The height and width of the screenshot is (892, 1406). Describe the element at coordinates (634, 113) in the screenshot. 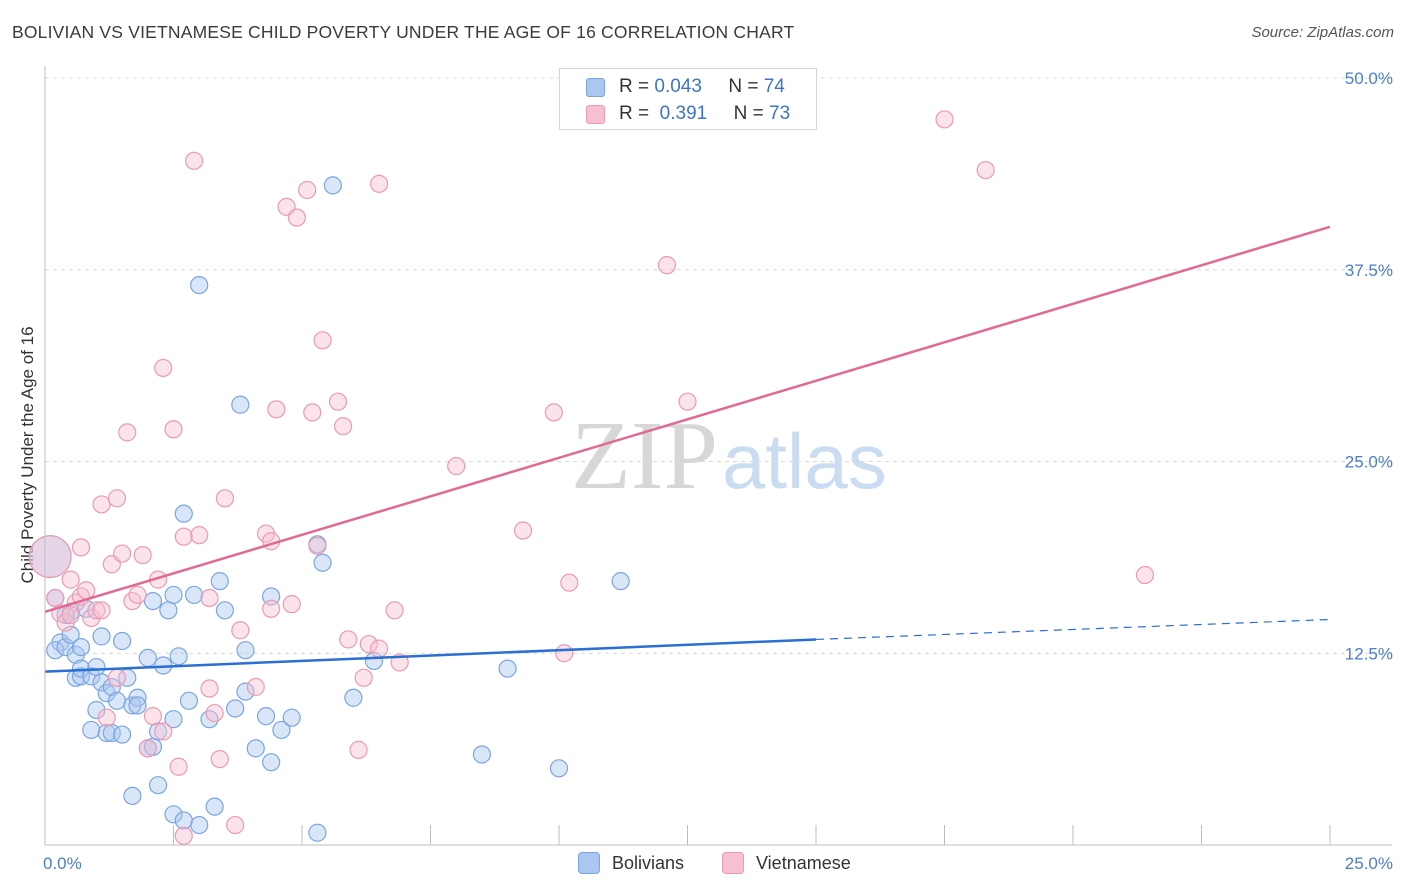

I see `vietnamese-r-label: R =` at that location.